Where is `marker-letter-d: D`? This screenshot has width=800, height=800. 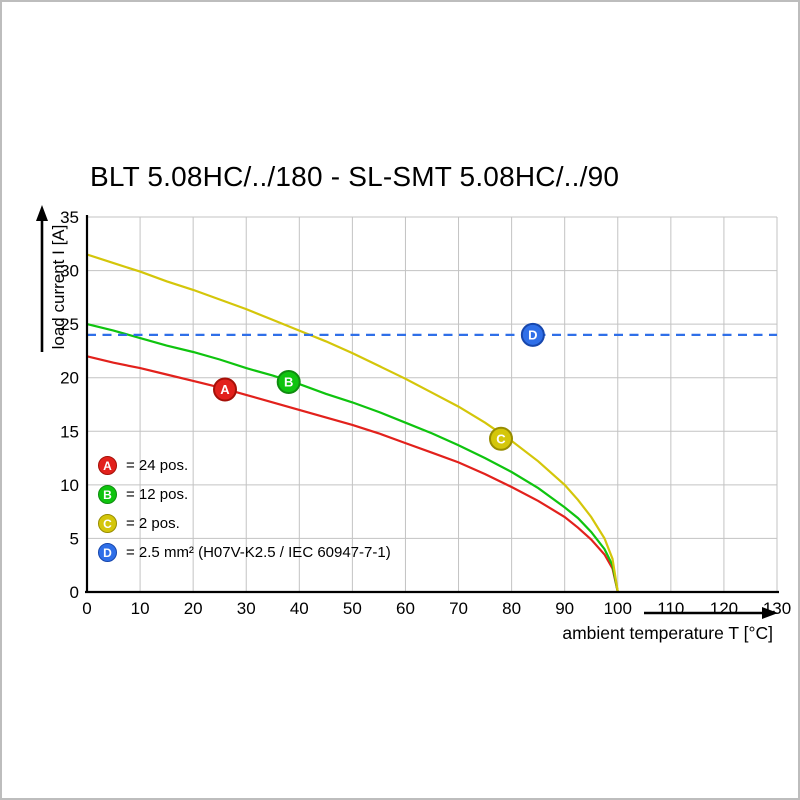 marker-letter-d: D is located at coordinates (532, 334).